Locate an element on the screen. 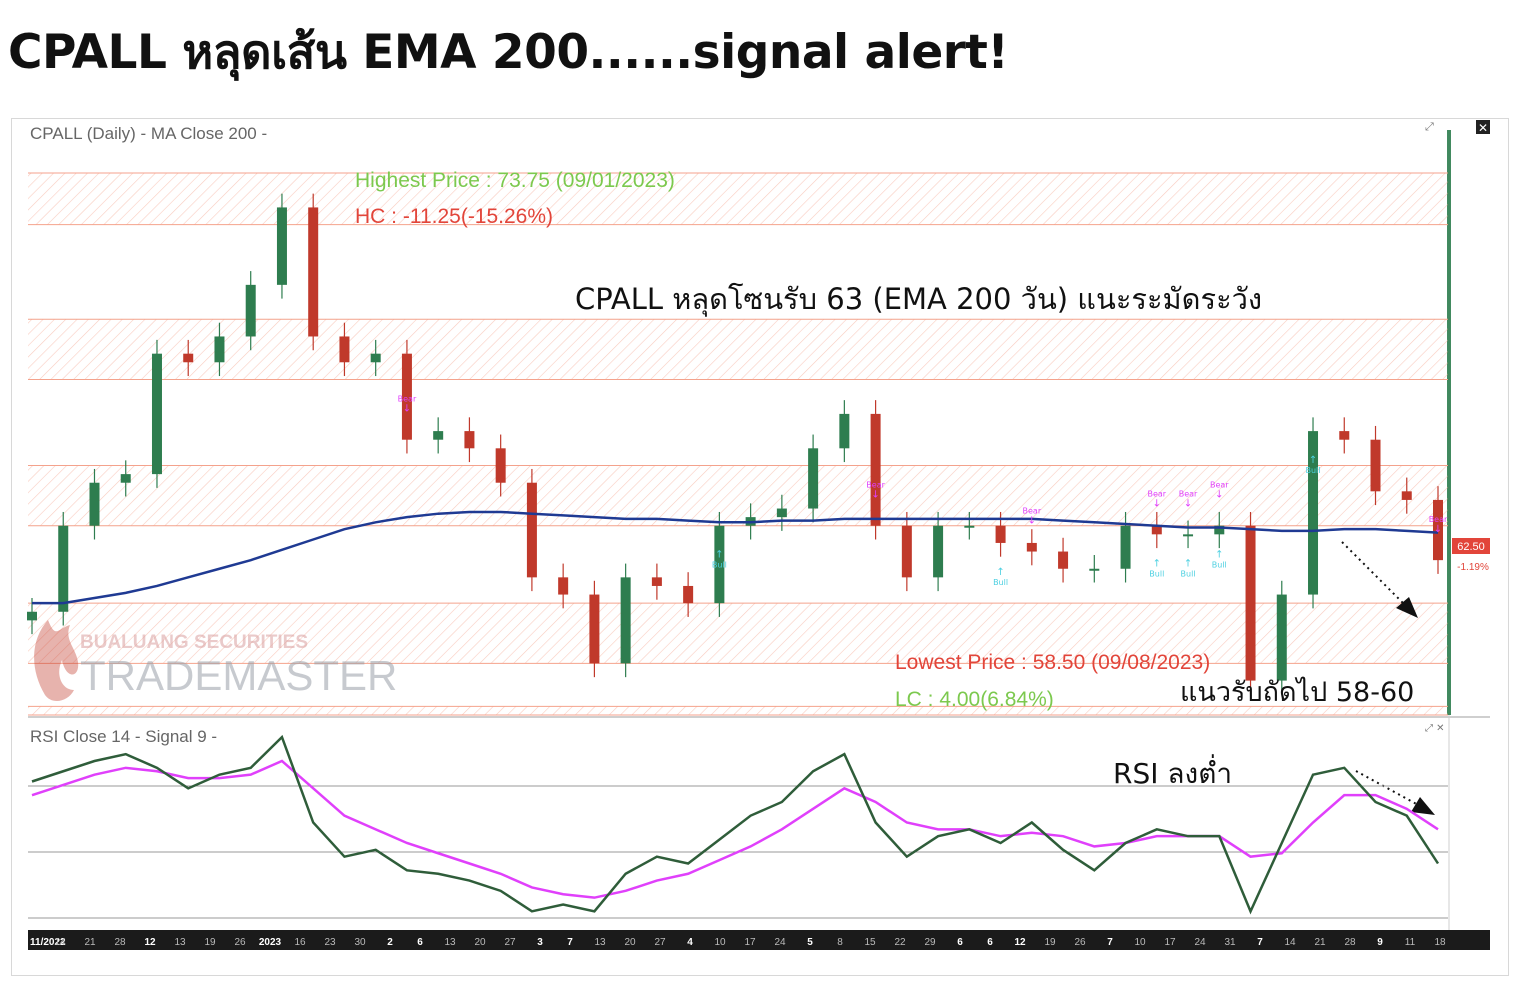  hc-label: HC : -11.25(-15.26%) is located at coordinates (454, 216).